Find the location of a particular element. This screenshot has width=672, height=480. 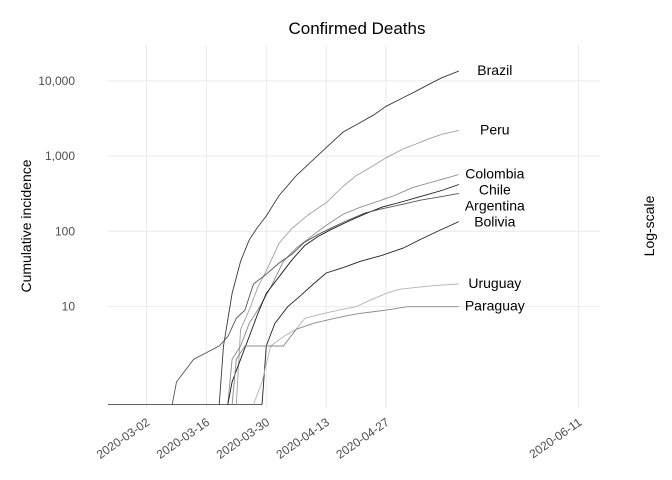

y-axis-ticks: 10 100 1,000 10,000 is located at coordinates (56, 194).